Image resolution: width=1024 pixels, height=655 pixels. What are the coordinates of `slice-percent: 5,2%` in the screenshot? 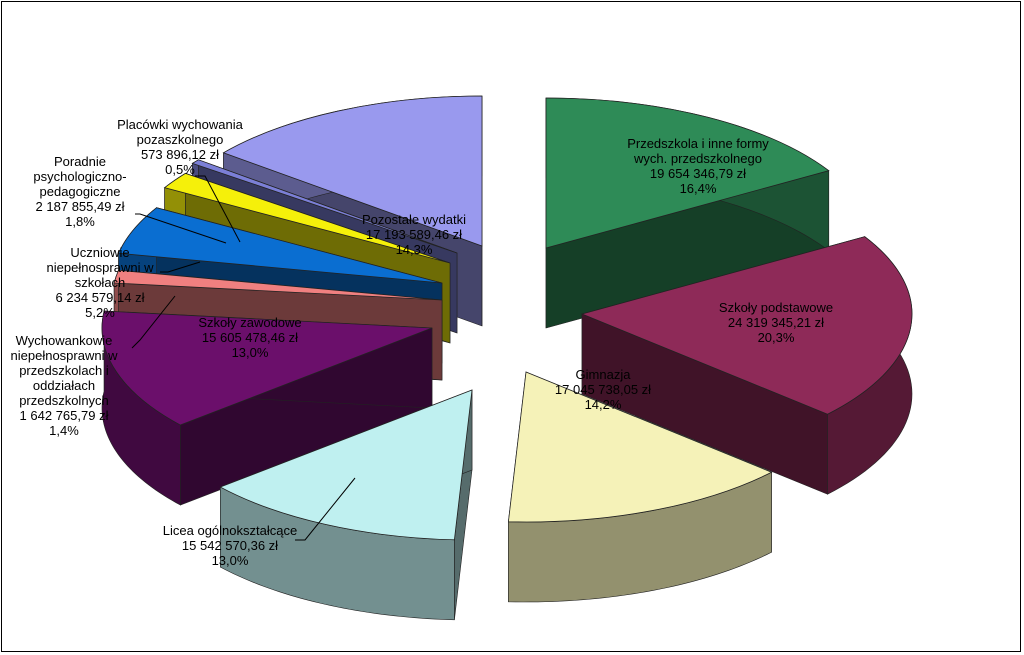 It's located at (100, 312).